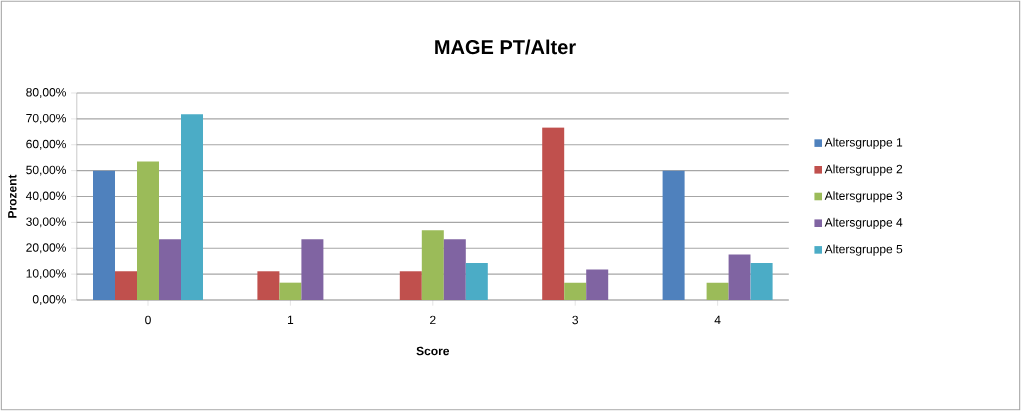  Describe the element at coordinates (863, 223) in the screenshot. I see `legend-label: Altersgruppe 4` at that location.